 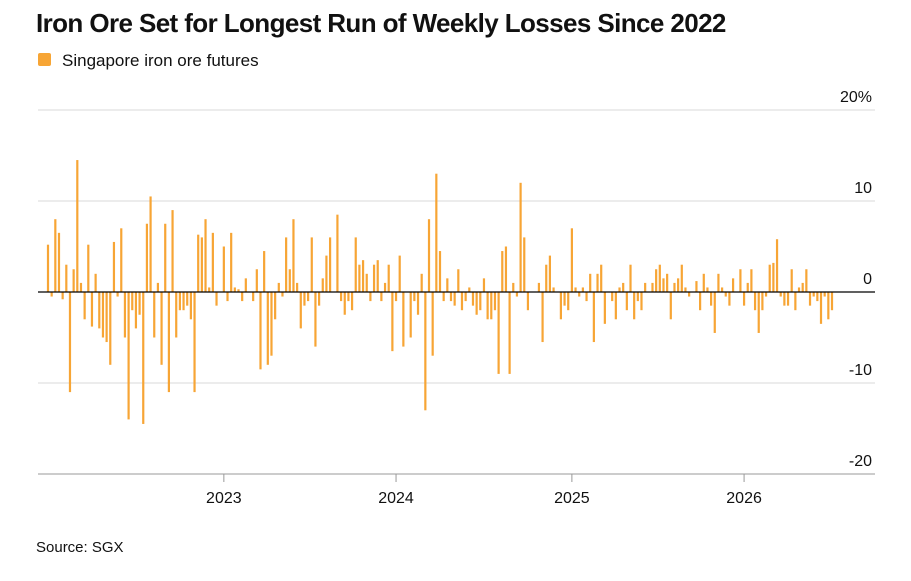 I want to click on x-tick-label: 2026, so click(x=744, y=498).